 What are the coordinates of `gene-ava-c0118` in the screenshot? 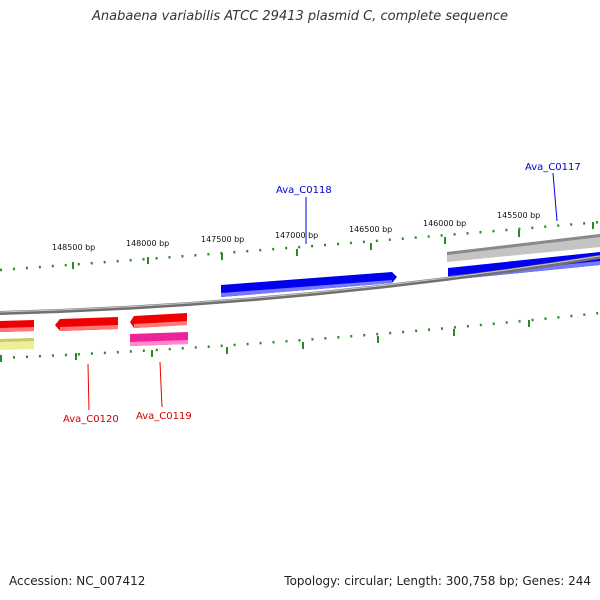 It's located at (309, 284).